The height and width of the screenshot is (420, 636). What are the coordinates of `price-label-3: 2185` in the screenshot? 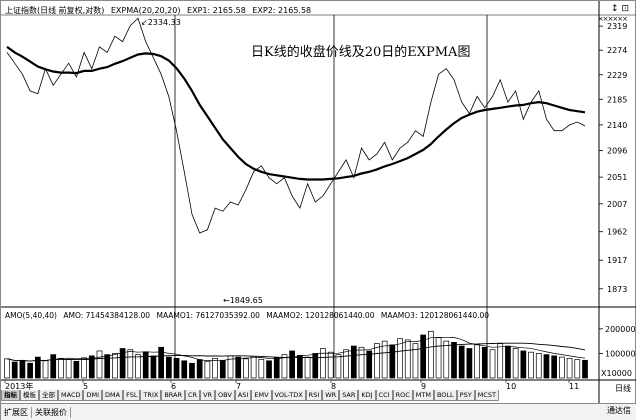 It's located at (617, 99).